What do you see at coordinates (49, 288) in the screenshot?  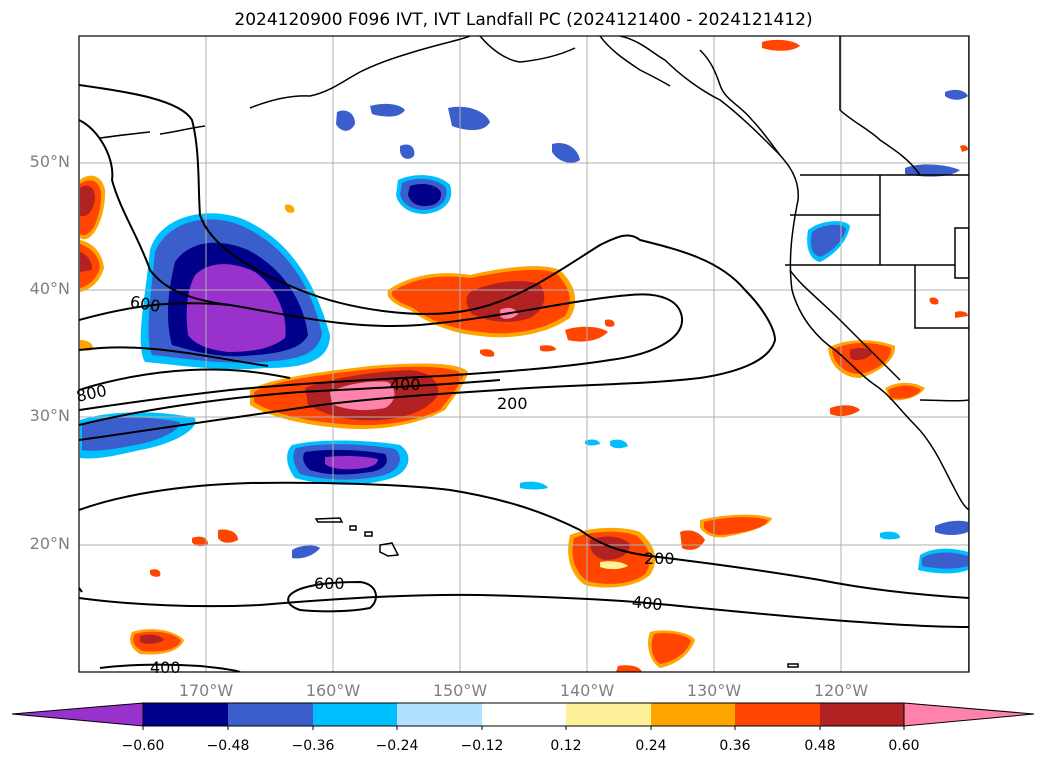 I see `lat-label-40n: 40°N` at bounding box center [49, 288].